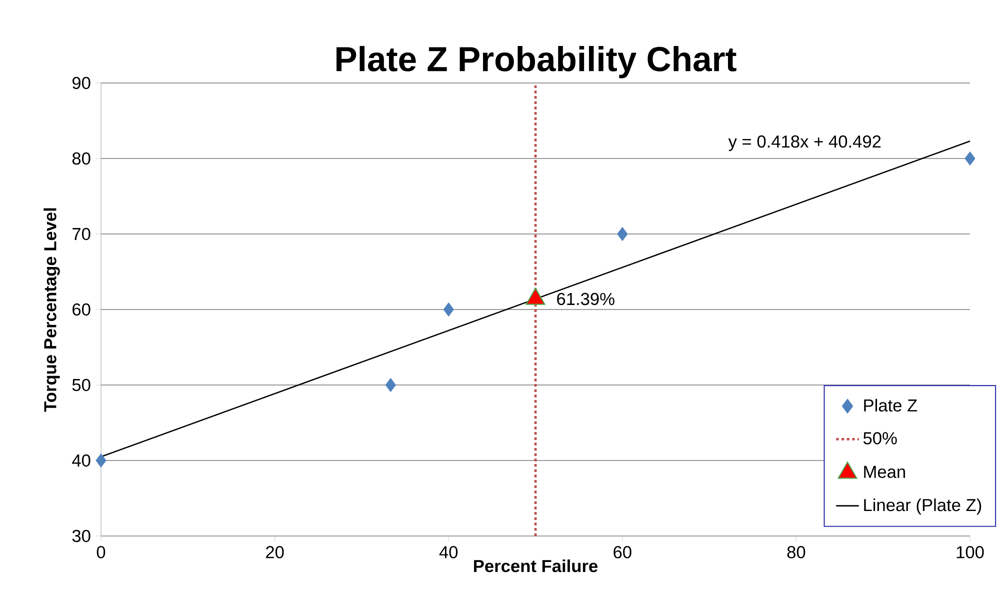 This screenshot has height=616, width=997. Describe the element at coordinates (970, 552) in the screenshot. I see `x-tick-label: 100` at that location.